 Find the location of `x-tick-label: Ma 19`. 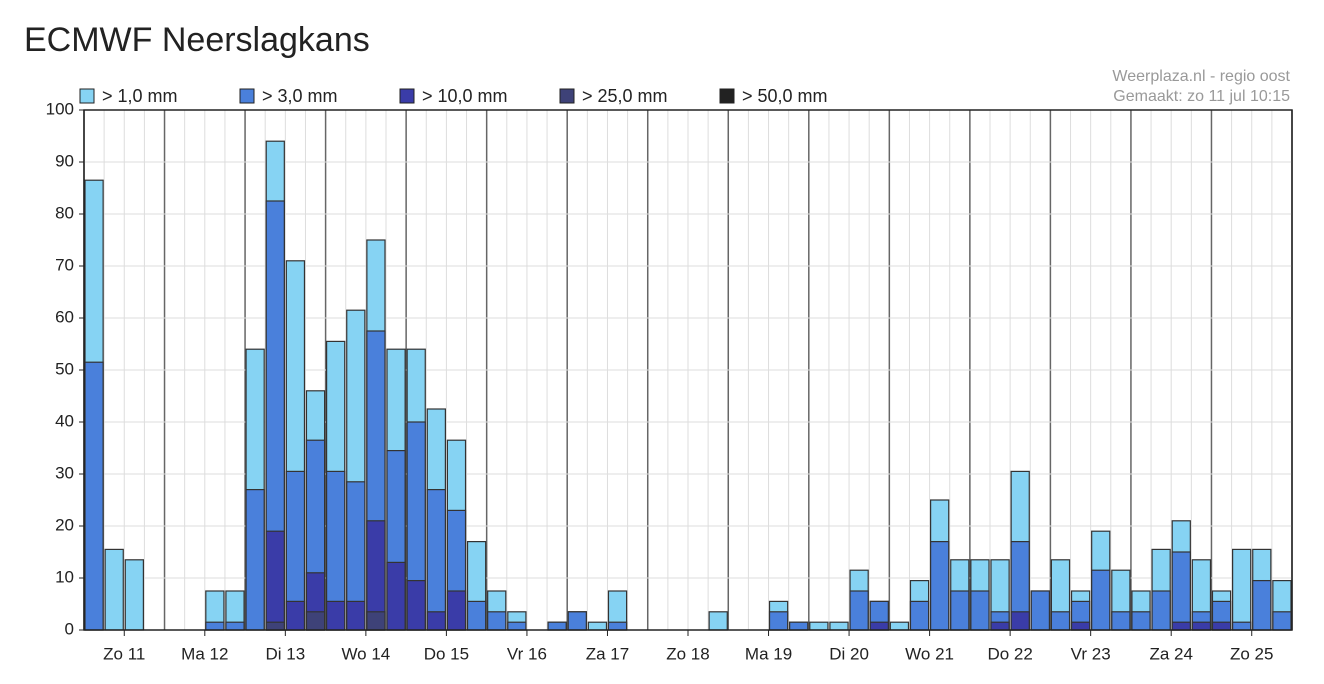

x-tick-label: Ma 19 is located at coordinates (768, 653).